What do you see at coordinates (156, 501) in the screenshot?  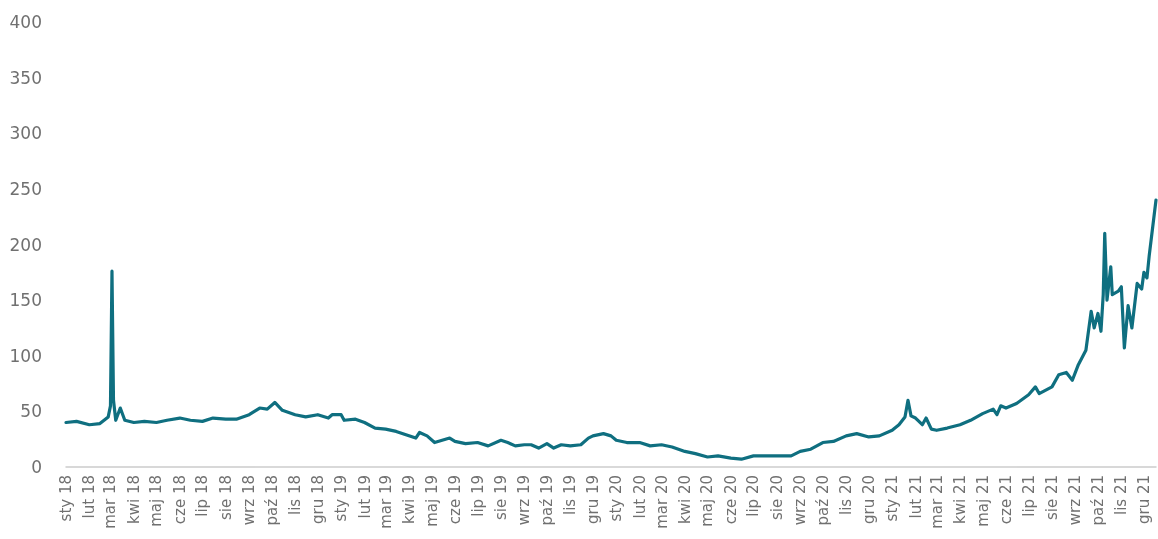 I see `x-tick-label: maj 18` at bounding box center [156, 501].